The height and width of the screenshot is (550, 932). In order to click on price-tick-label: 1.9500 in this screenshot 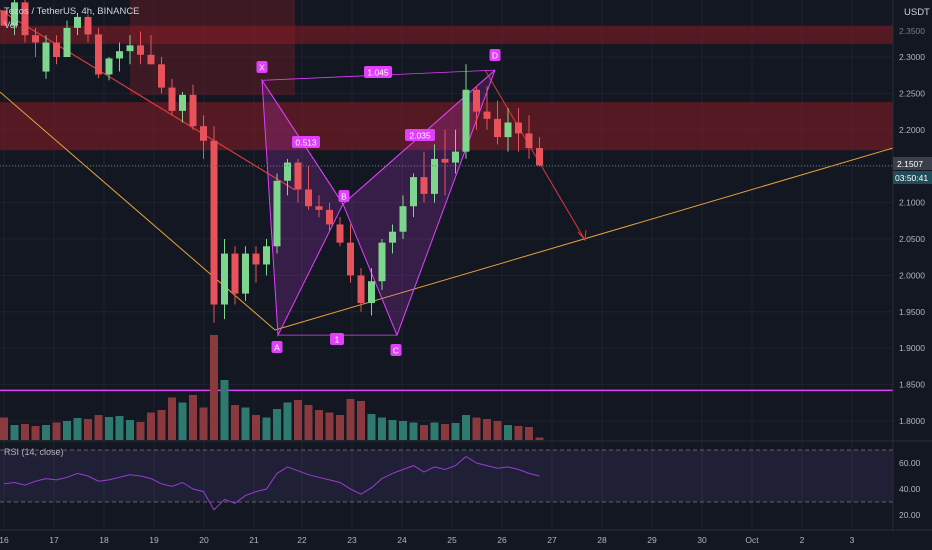, I will do `click(912, 312)`.